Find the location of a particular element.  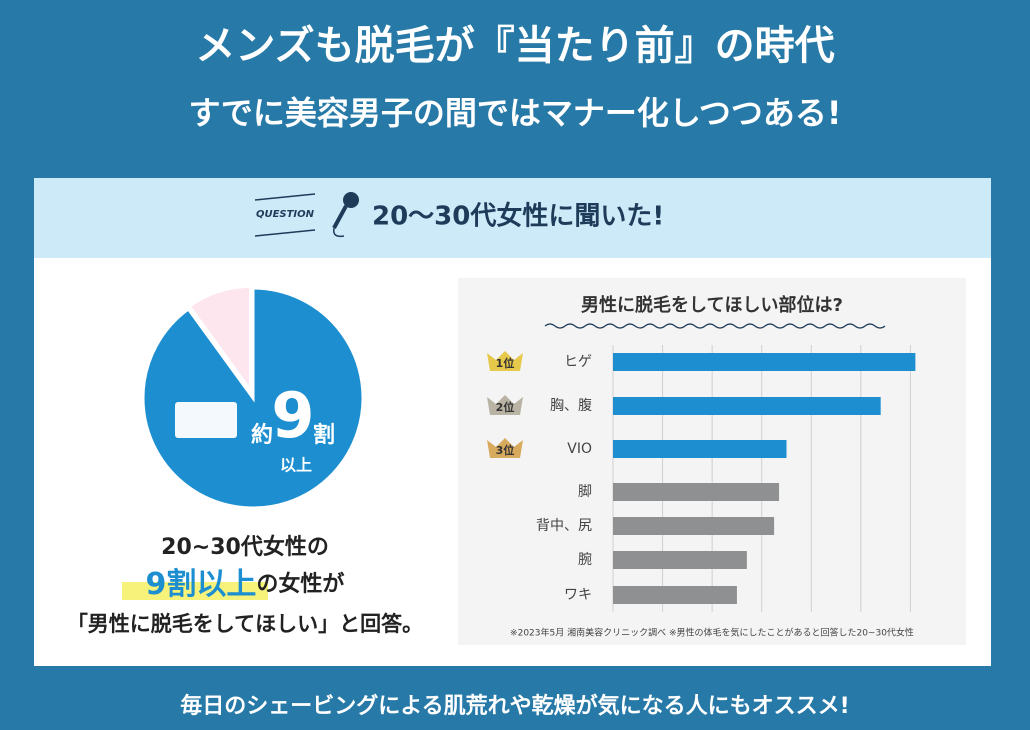

category-label: ワキ is located at coordinates (578, 595).